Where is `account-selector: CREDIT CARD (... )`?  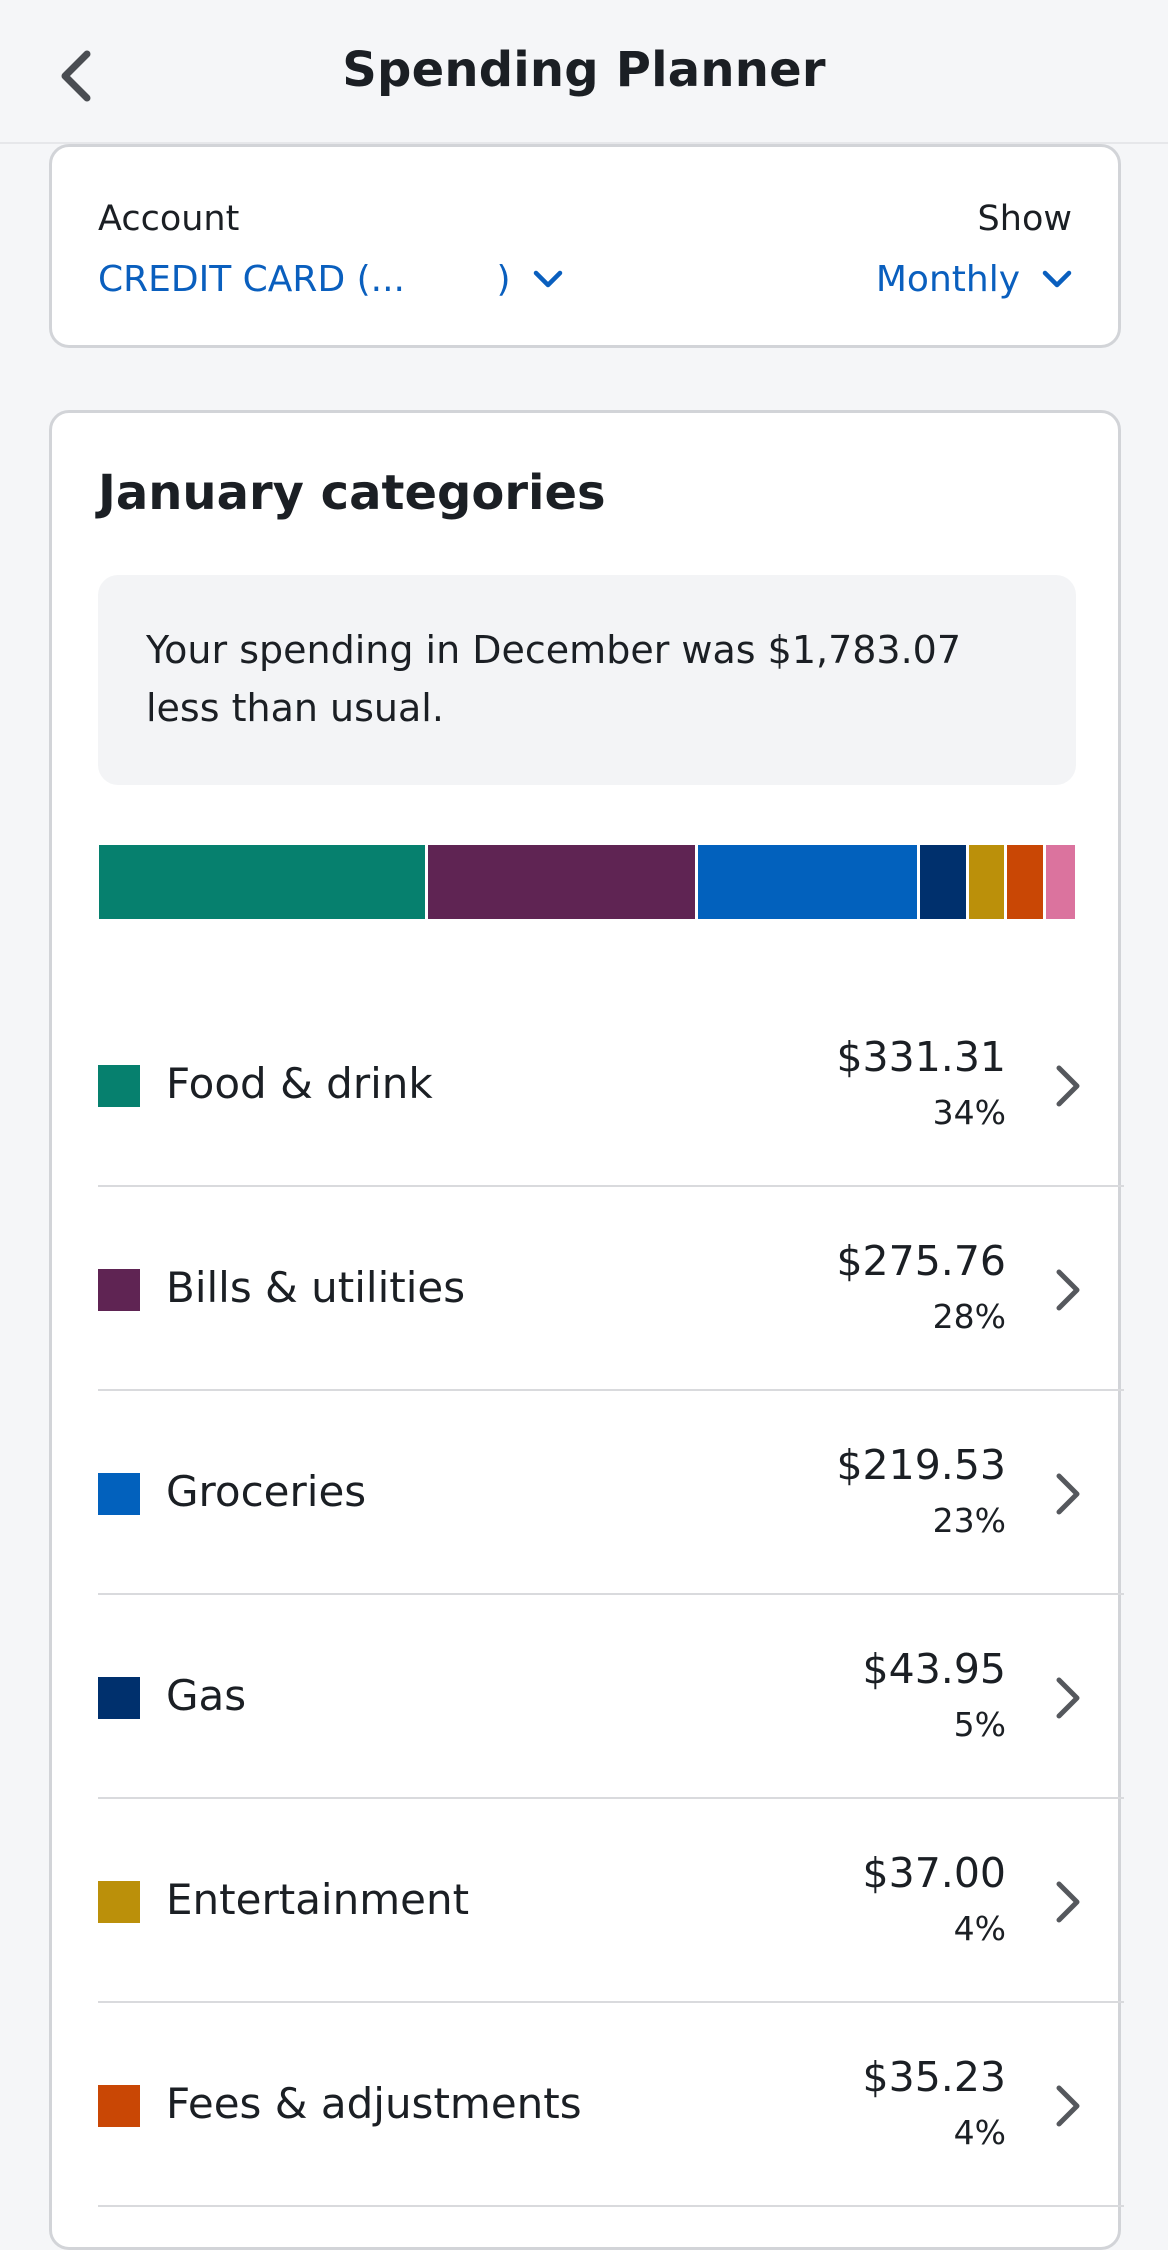
account-selector: CREDIT CARD (... ) is located at coordinates (330, 279).